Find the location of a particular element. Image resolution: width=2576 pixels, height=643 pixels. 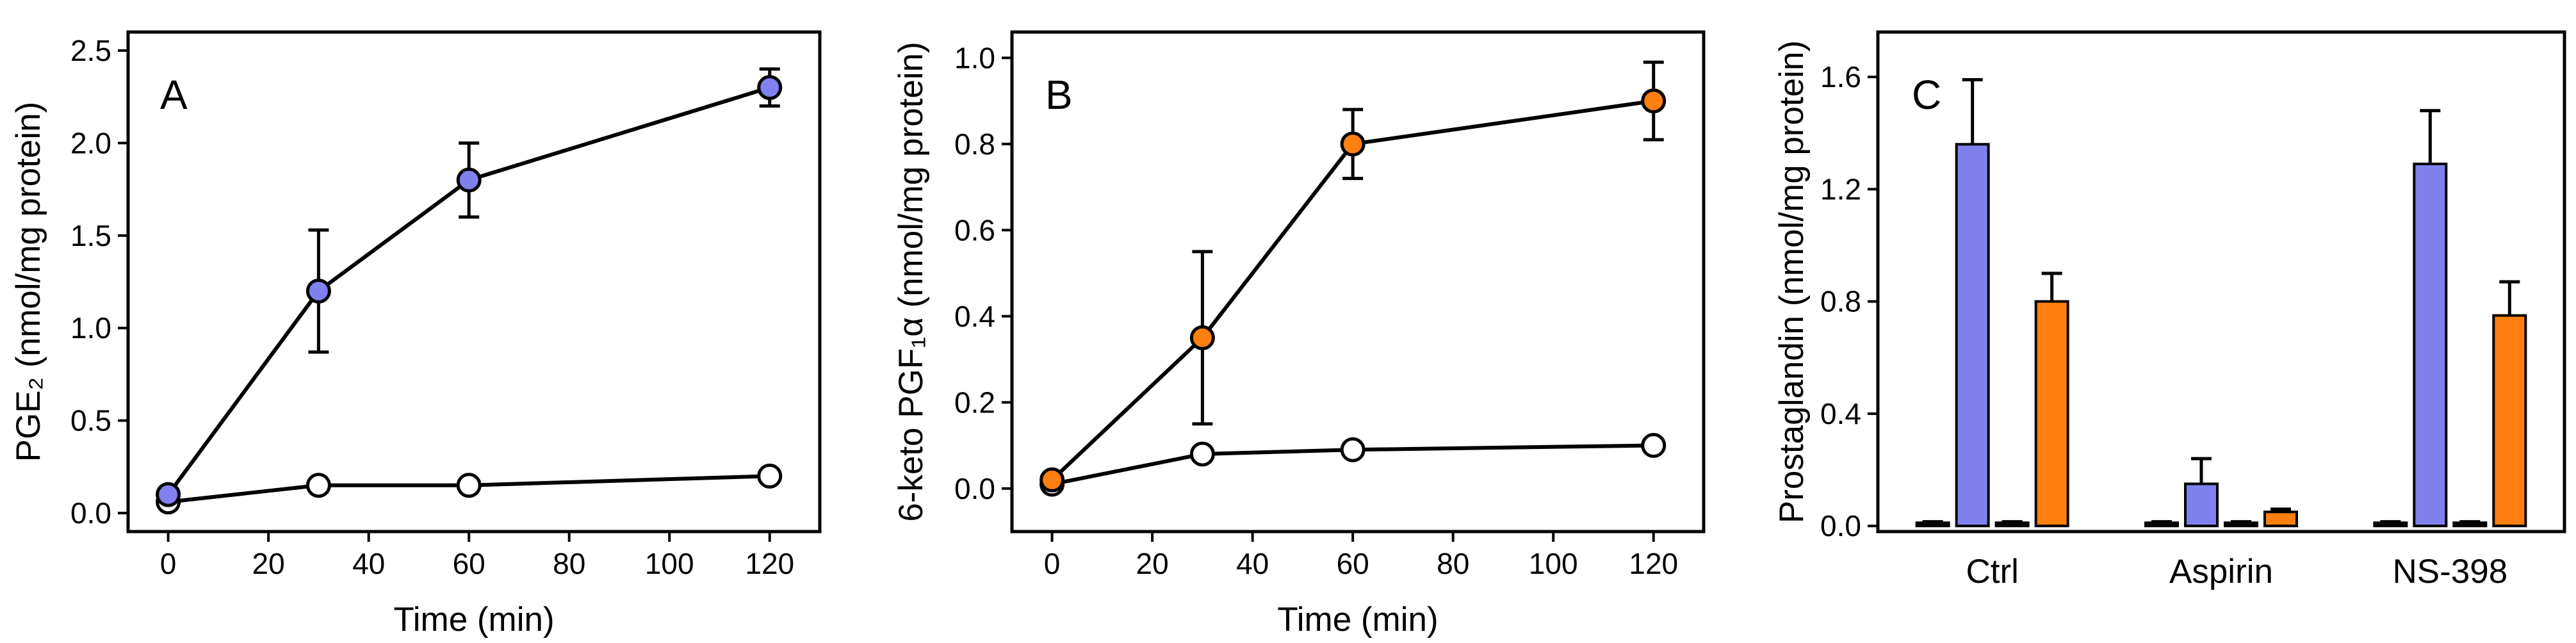

panel-a-filled-series-line is located at coordinates (468, 290).